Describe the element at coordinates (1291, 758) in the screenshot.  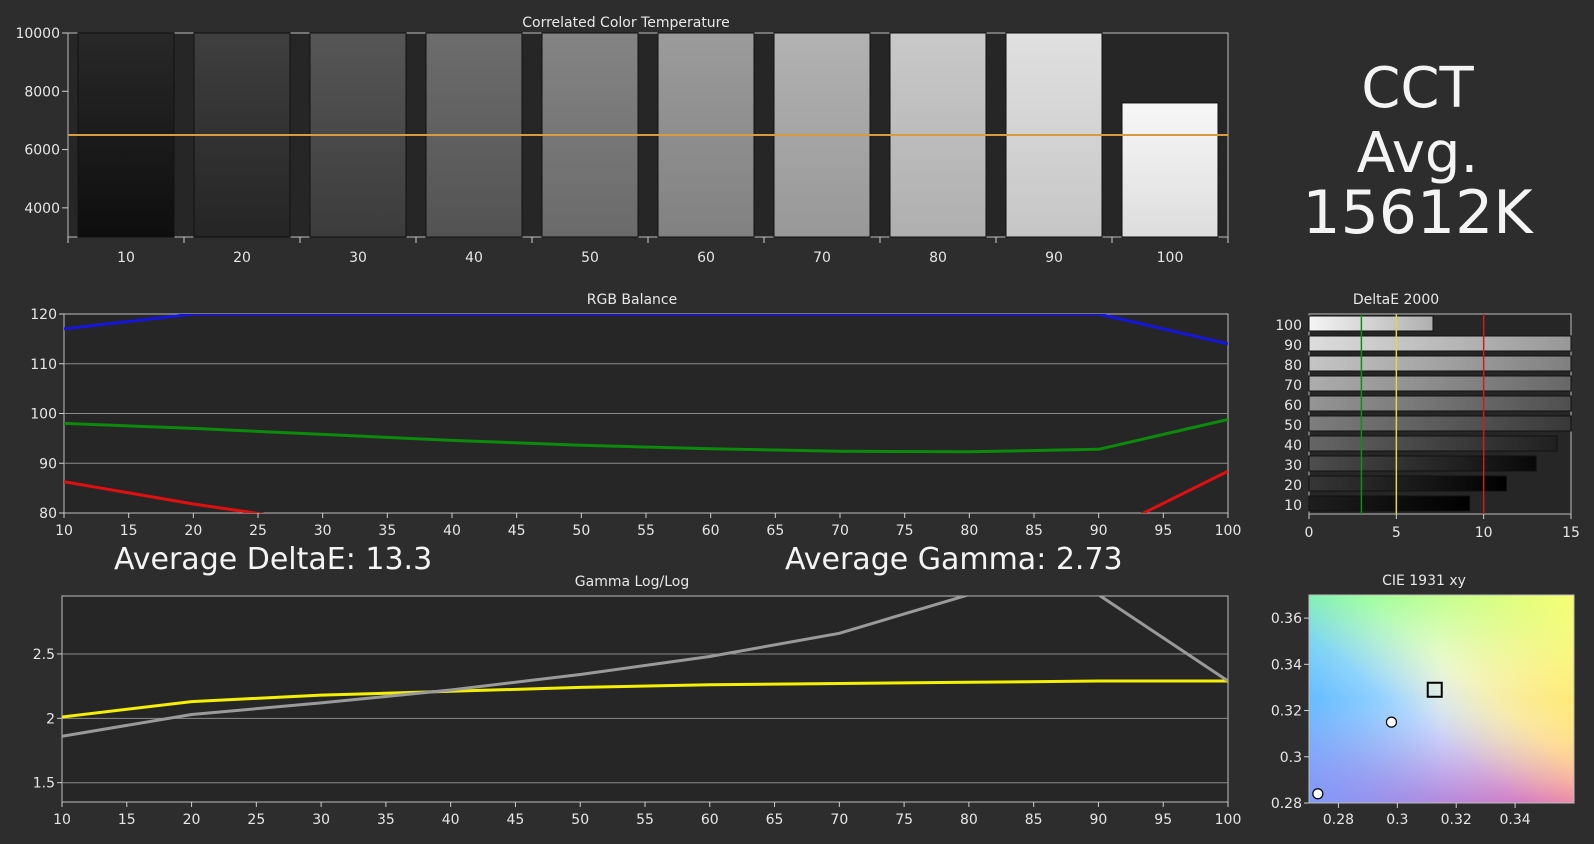
I see `cie-y-tick-label: 0.3` at that location.